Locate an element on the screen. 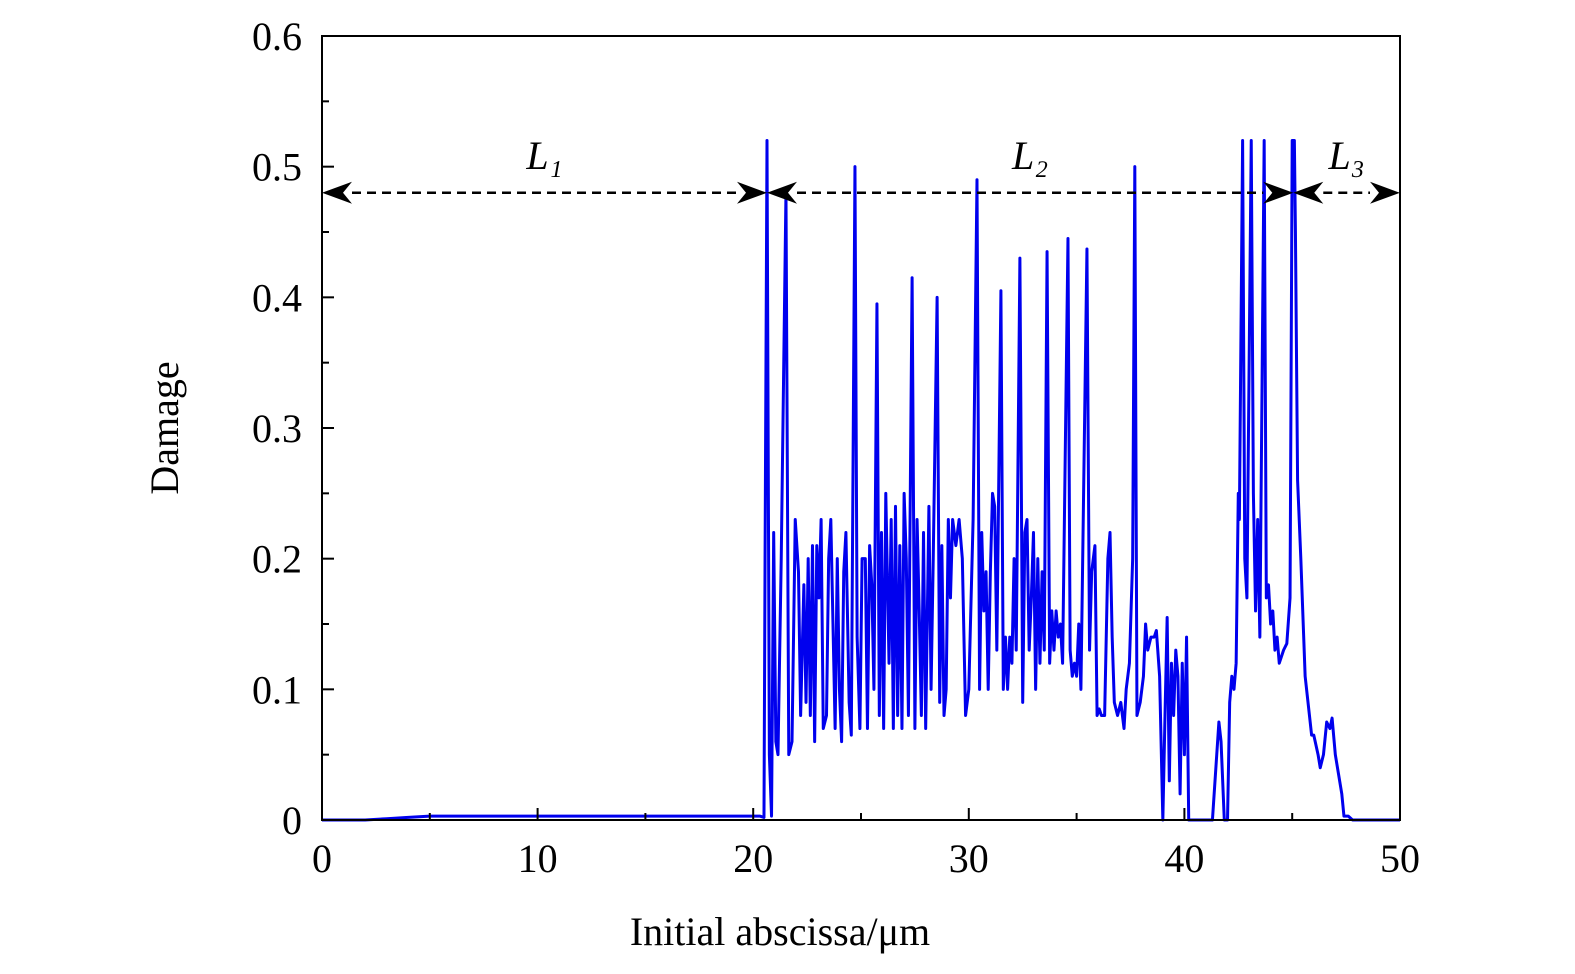 This screenshot has height=974, width=1575. y-tick-label: 0.3 is located at coordinates (277, 428).